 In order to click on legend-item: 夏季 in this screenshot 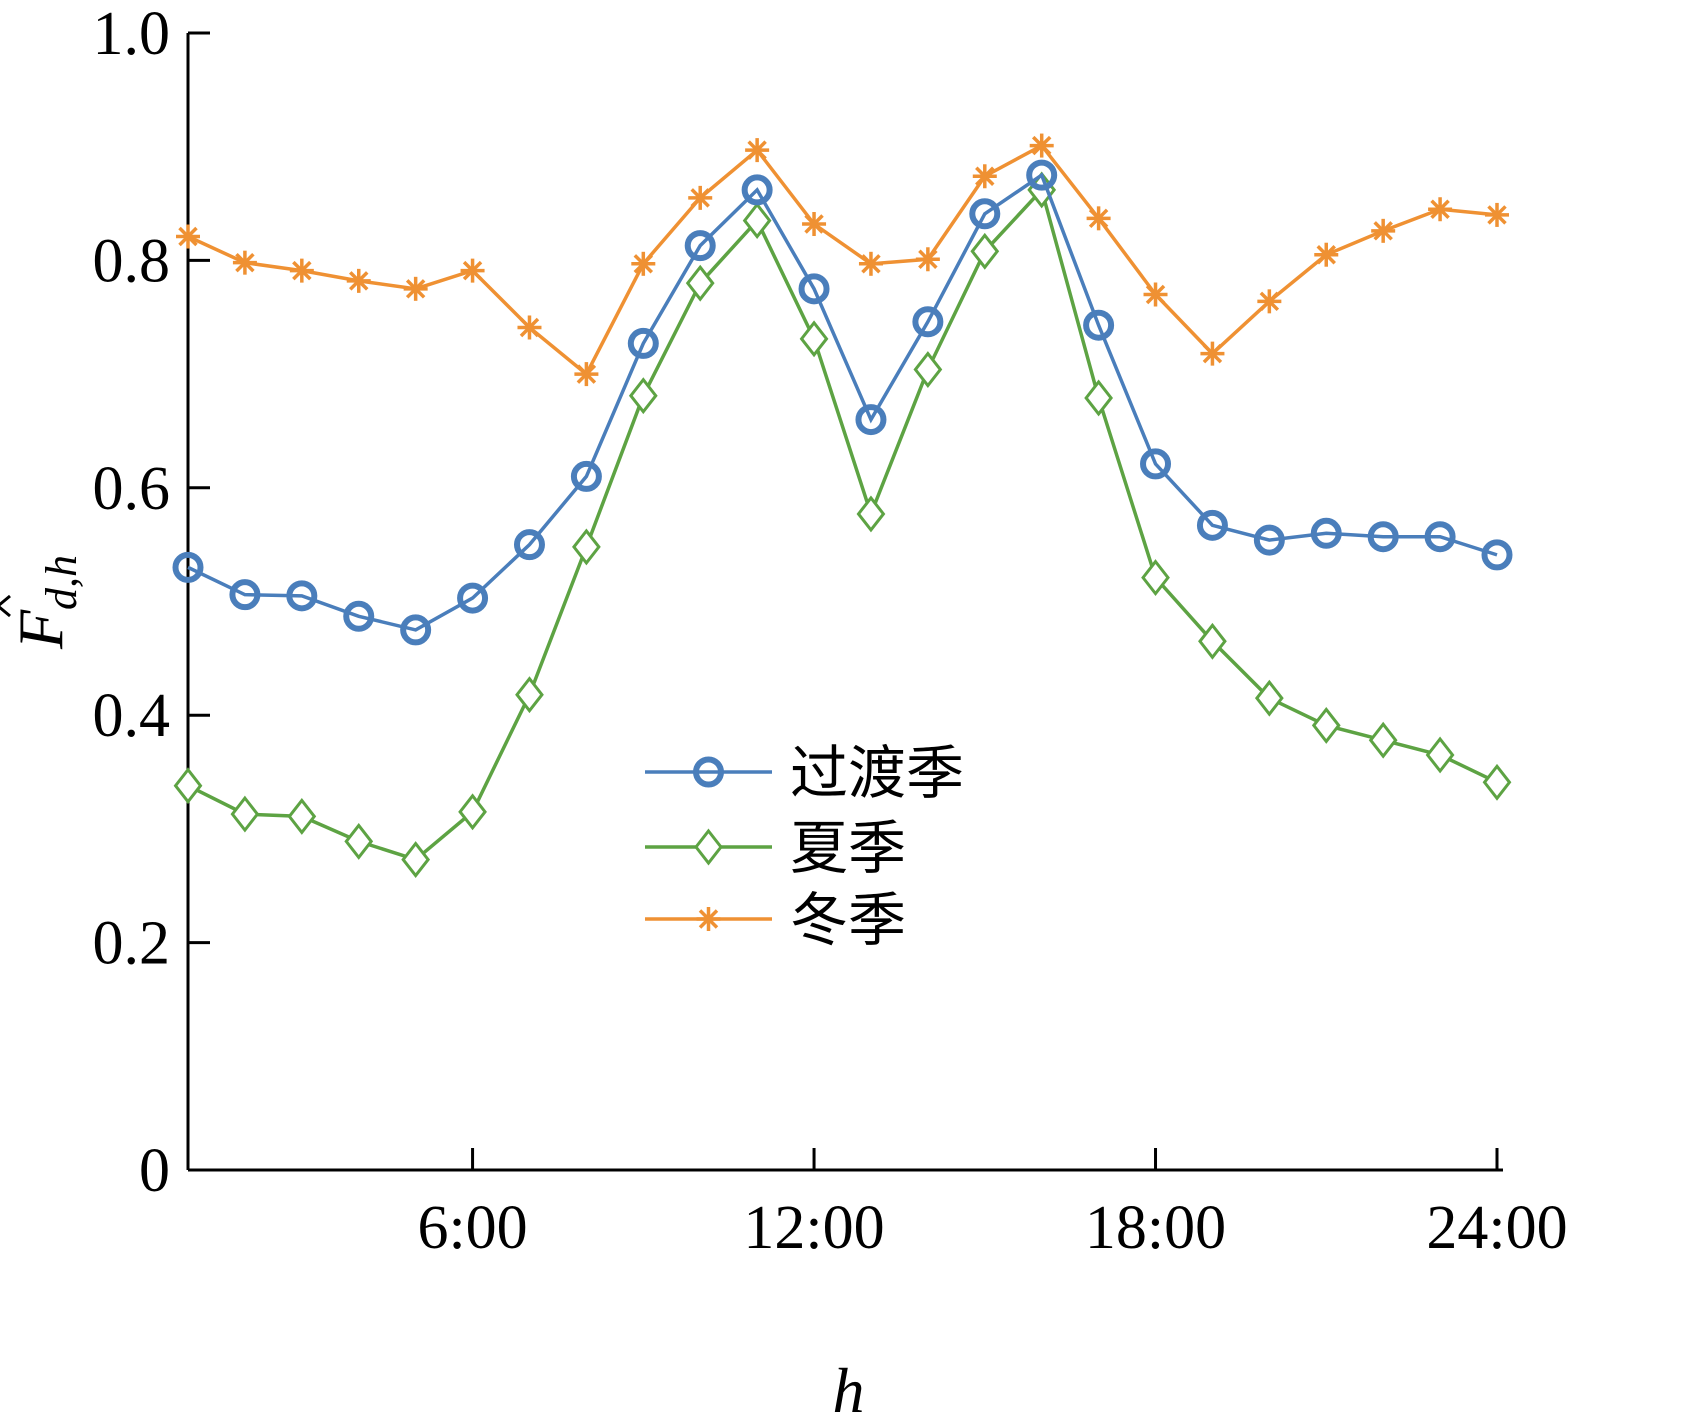, I will do `click(775, 848)`.